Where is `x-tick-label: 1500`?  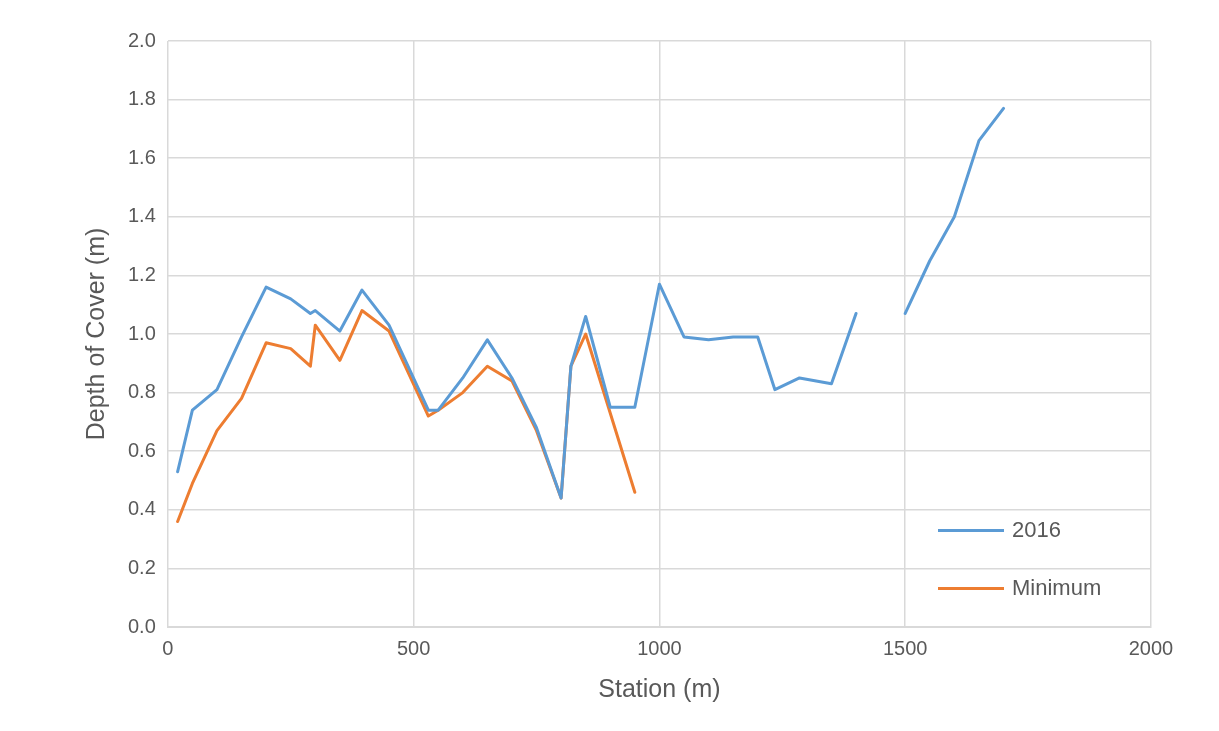 x-tick-label: 1500 is located at coordinates (905, 647).